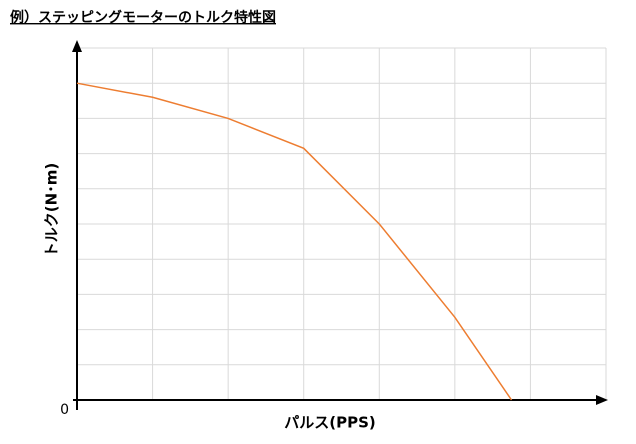 The width and height of the screenshot is (636, 444). Describe the element at coordinates (330, 423) in the screenshot. I see `x-axis-label: パルス(PPS)` at that location.